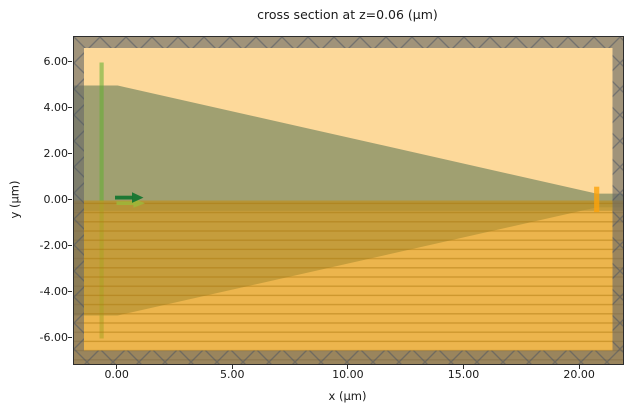  I want to click on x-tick-label-3: 15.00, so click(463, 374).